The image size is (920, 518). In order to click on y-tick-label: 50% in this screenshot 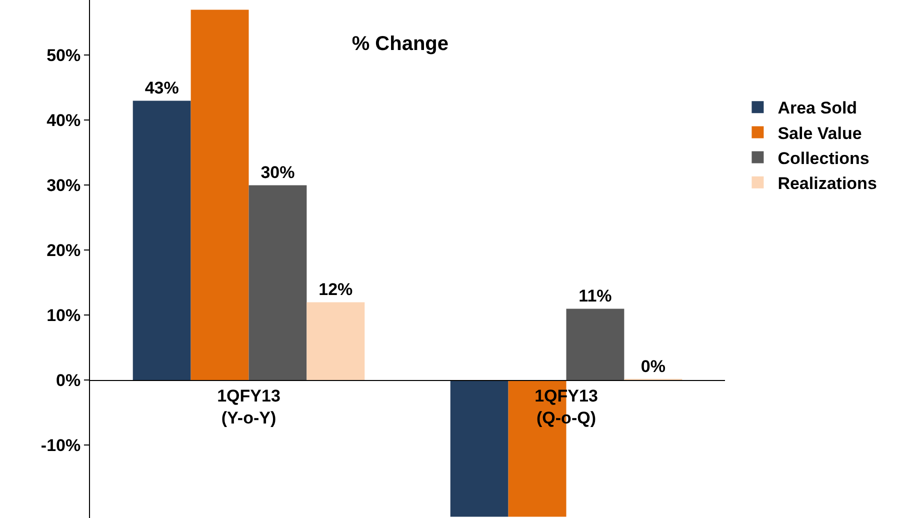, I will do `click(63, 56)`.